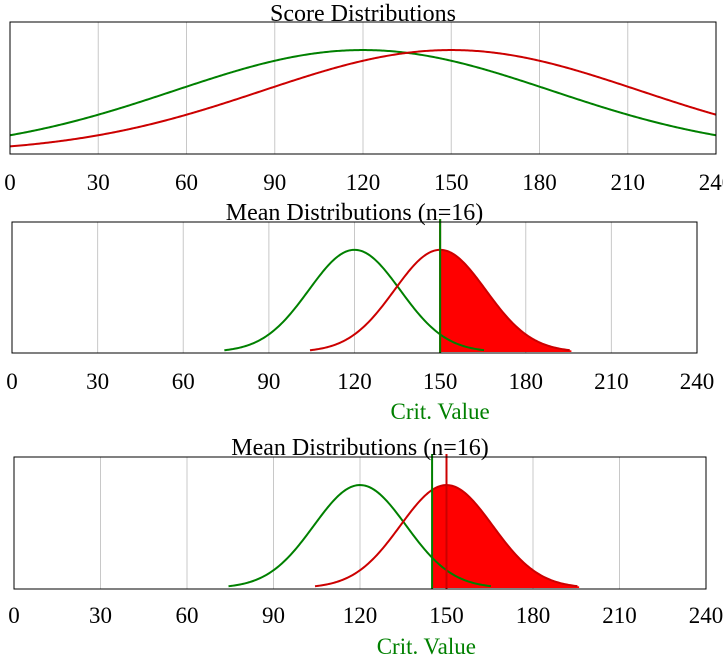  I want to click on chart-title: Score Distributions, so click(363, 14).